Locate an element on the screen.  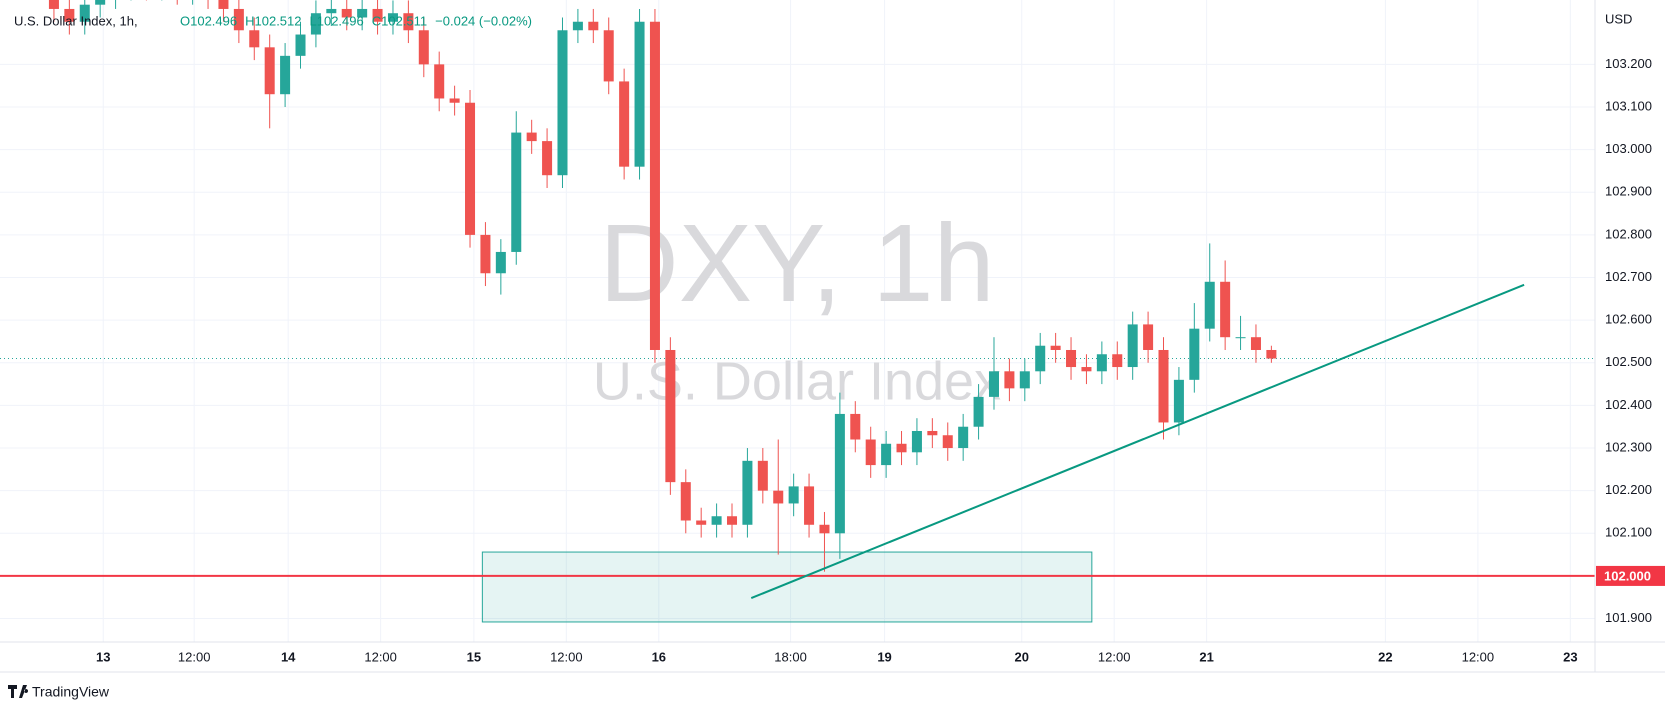
ohlc-value: L102.496 is located at coordinates (337, 20).